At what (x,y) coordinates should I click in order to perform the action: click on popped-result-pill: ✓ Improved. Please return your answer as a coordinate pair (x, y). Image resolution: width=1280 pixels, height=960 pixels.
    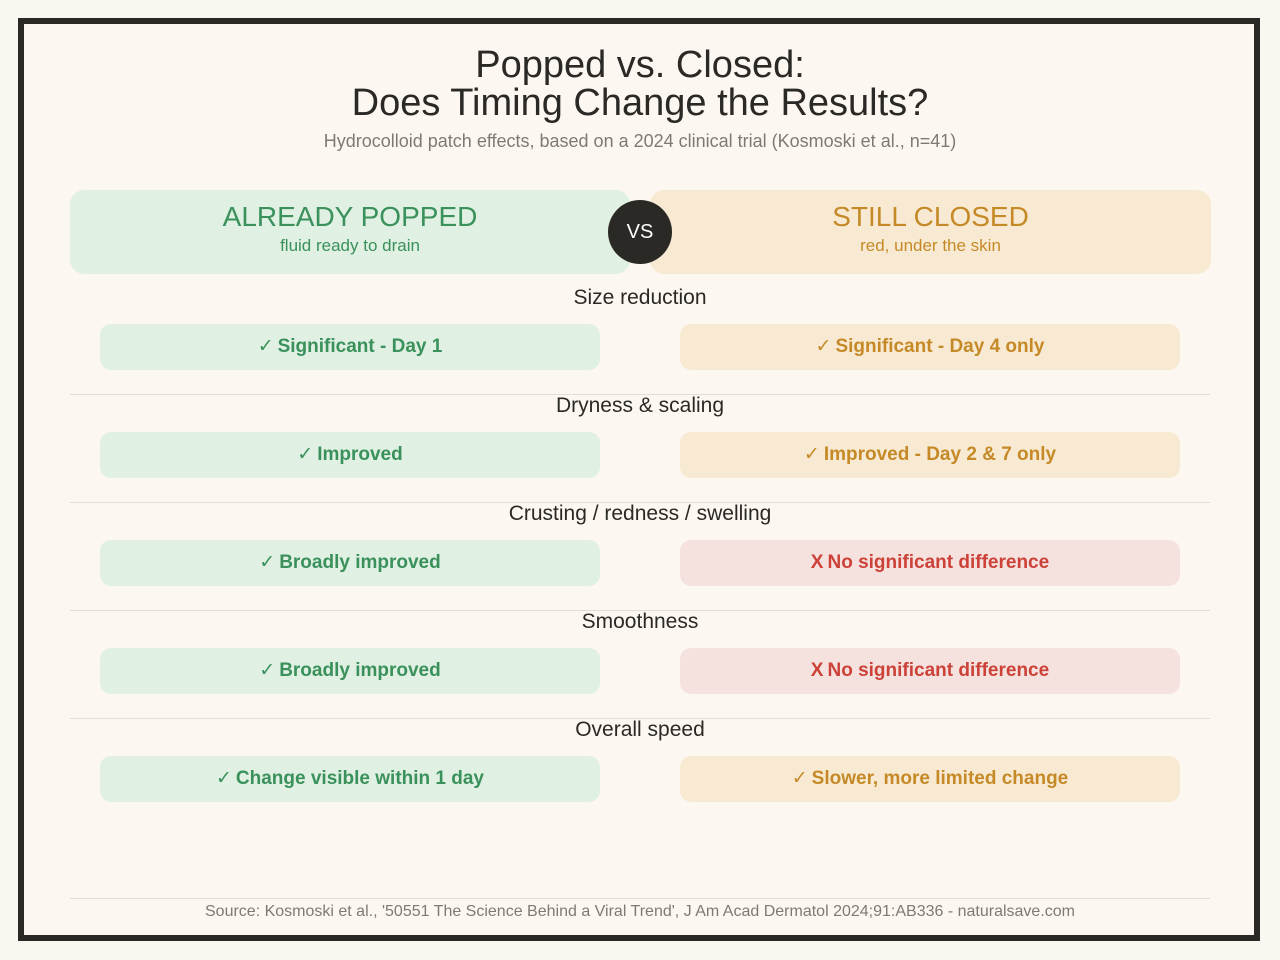
    Looking at the image, I should click on (350, 455).